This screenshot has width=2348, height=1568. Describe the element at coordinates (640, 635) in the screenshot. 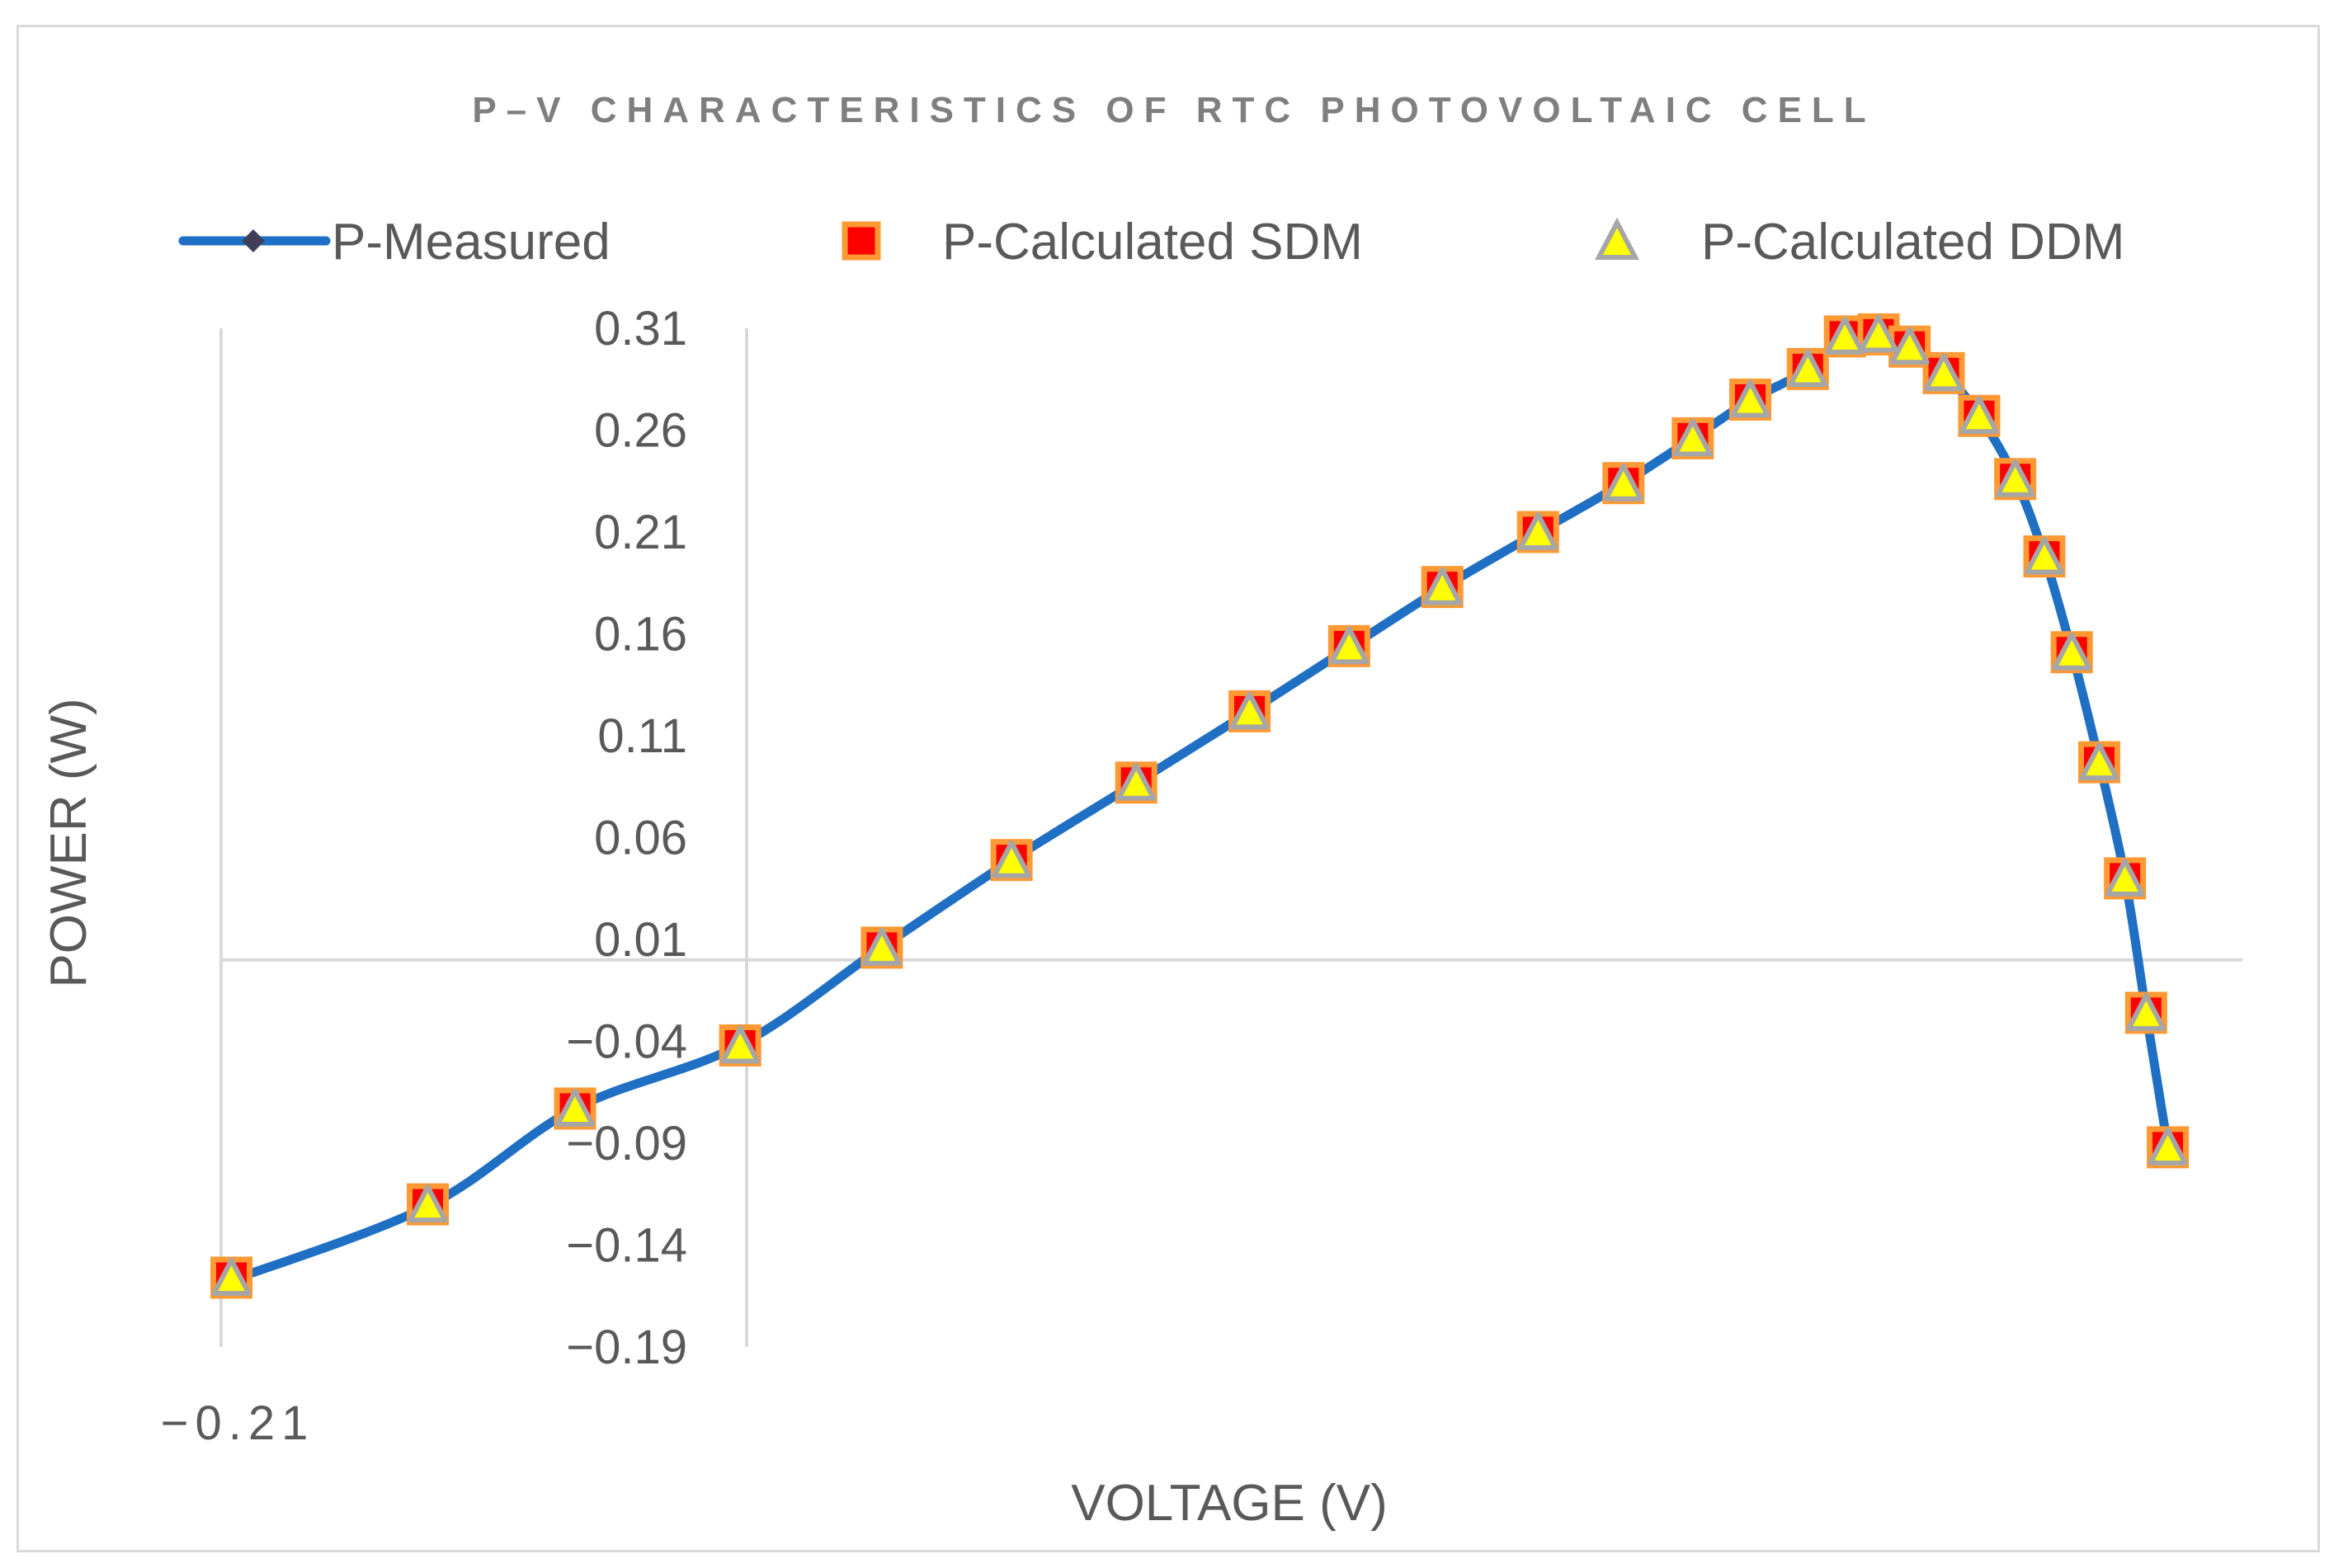

I see `y-tick-label: 0.16` at that location.